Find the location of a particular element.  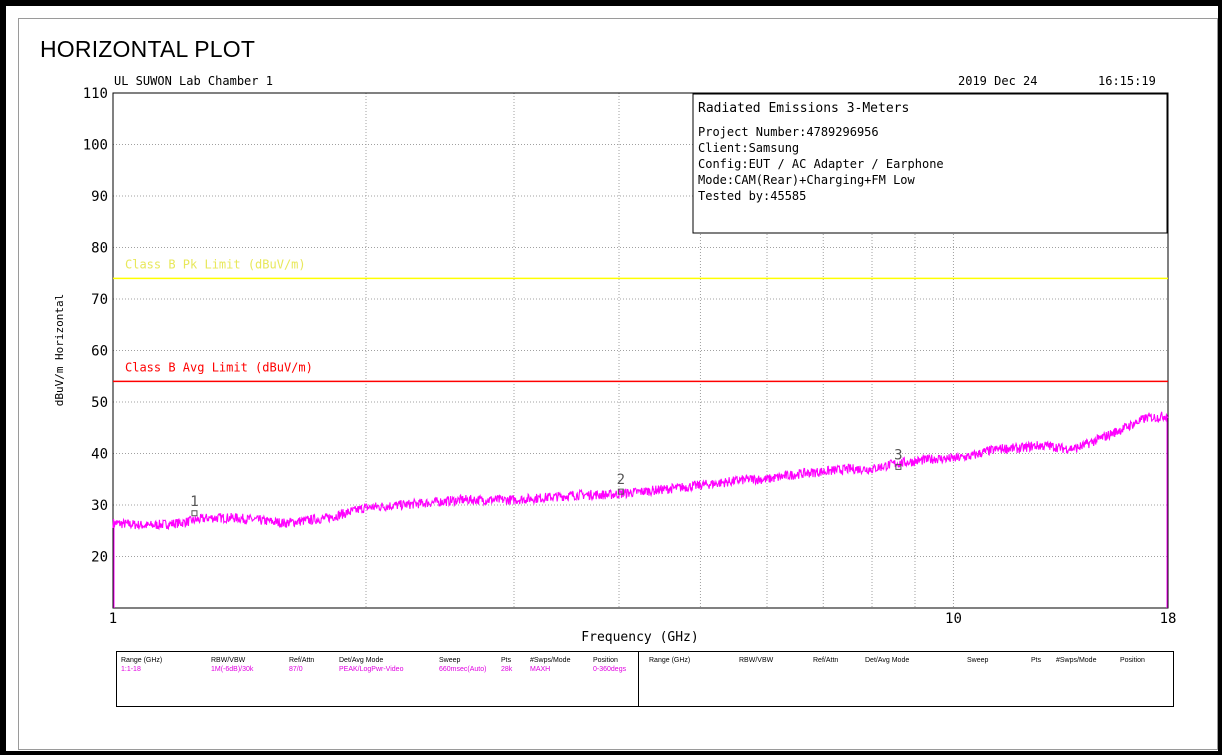

table-header-pts: Pts is located at coordinates (506, 660).